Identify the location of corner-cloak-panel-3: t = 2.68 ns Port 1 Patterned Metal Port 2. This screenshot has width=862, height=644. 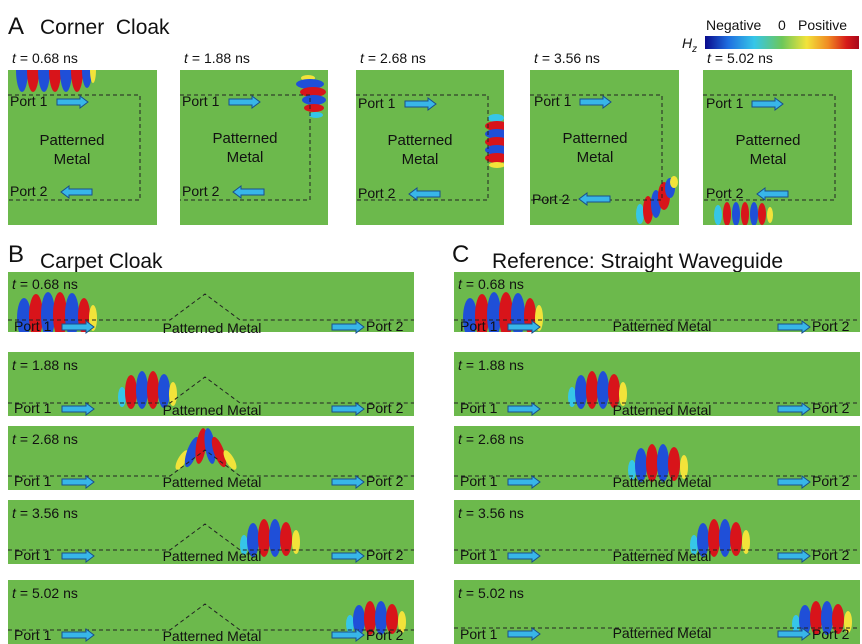
(430, 137).